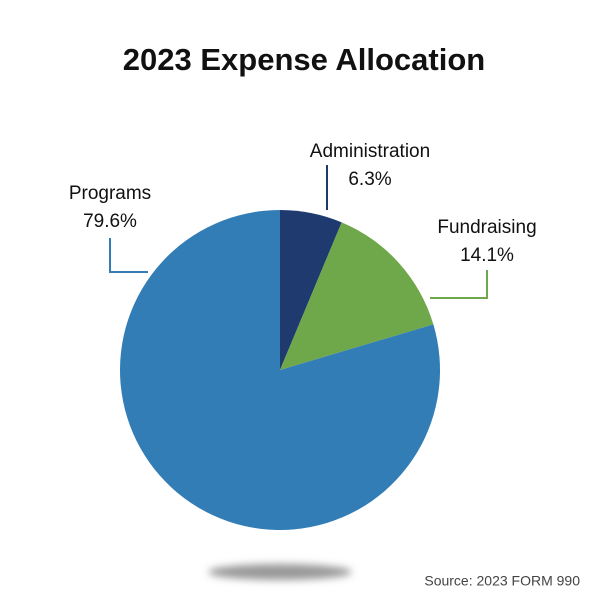 The image size is (609, 609). I want to click on slice-value-label: 14.1%, so click(487, 255).